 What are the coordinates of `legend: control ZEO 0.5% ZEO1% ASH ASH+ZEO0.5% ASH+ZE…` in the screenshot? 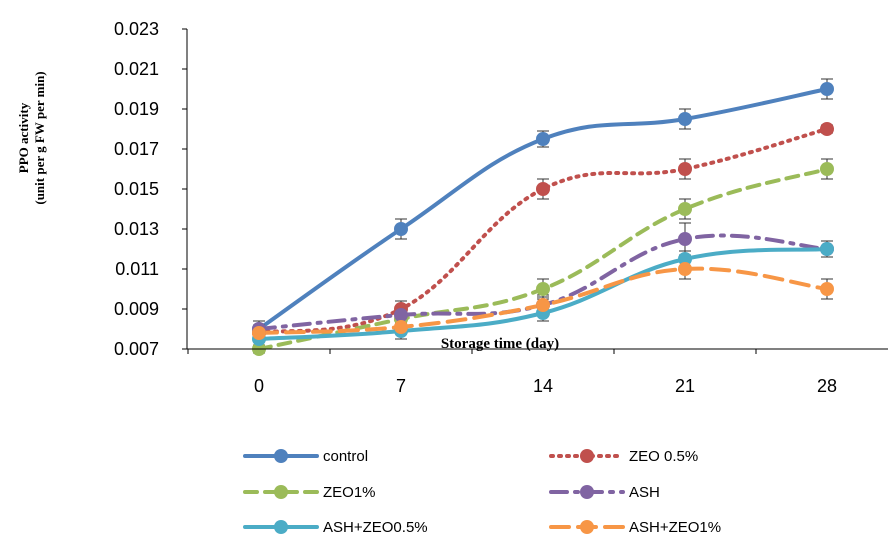 It's located at (482, 492).